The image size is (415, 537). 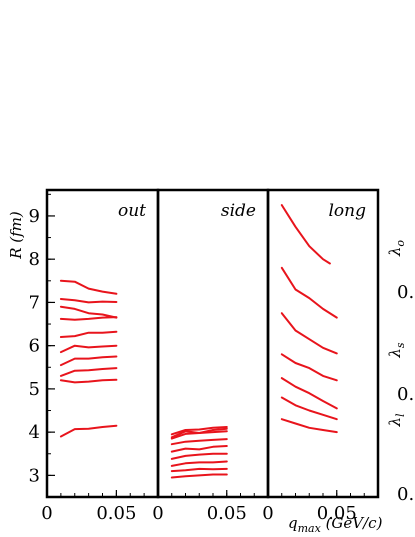 I want to click on y-tick-label: 5, so click(x=34, y=389).